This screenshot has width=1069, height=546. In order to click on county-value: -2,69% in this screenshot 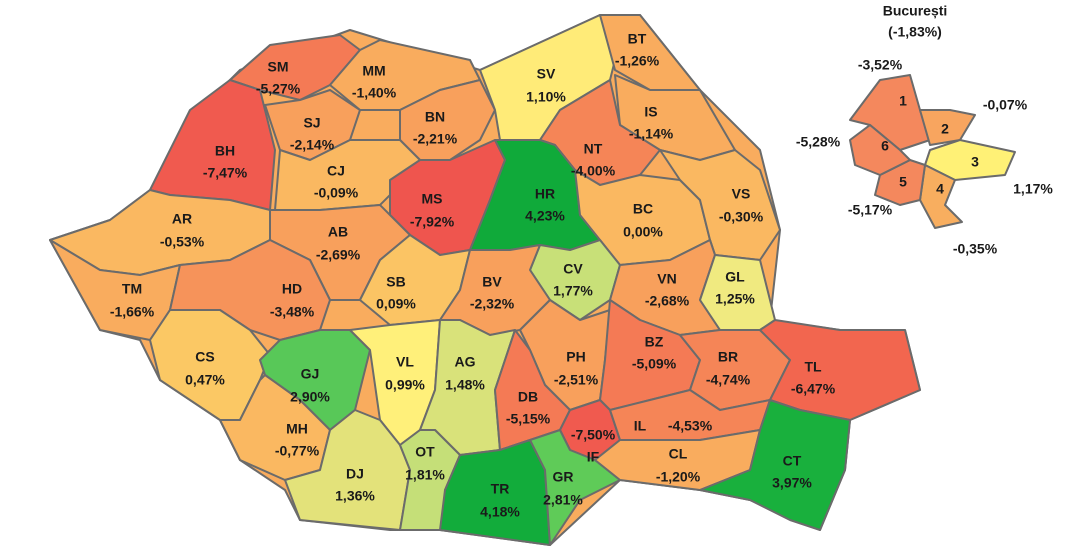, I will do `click(338, 255)`.